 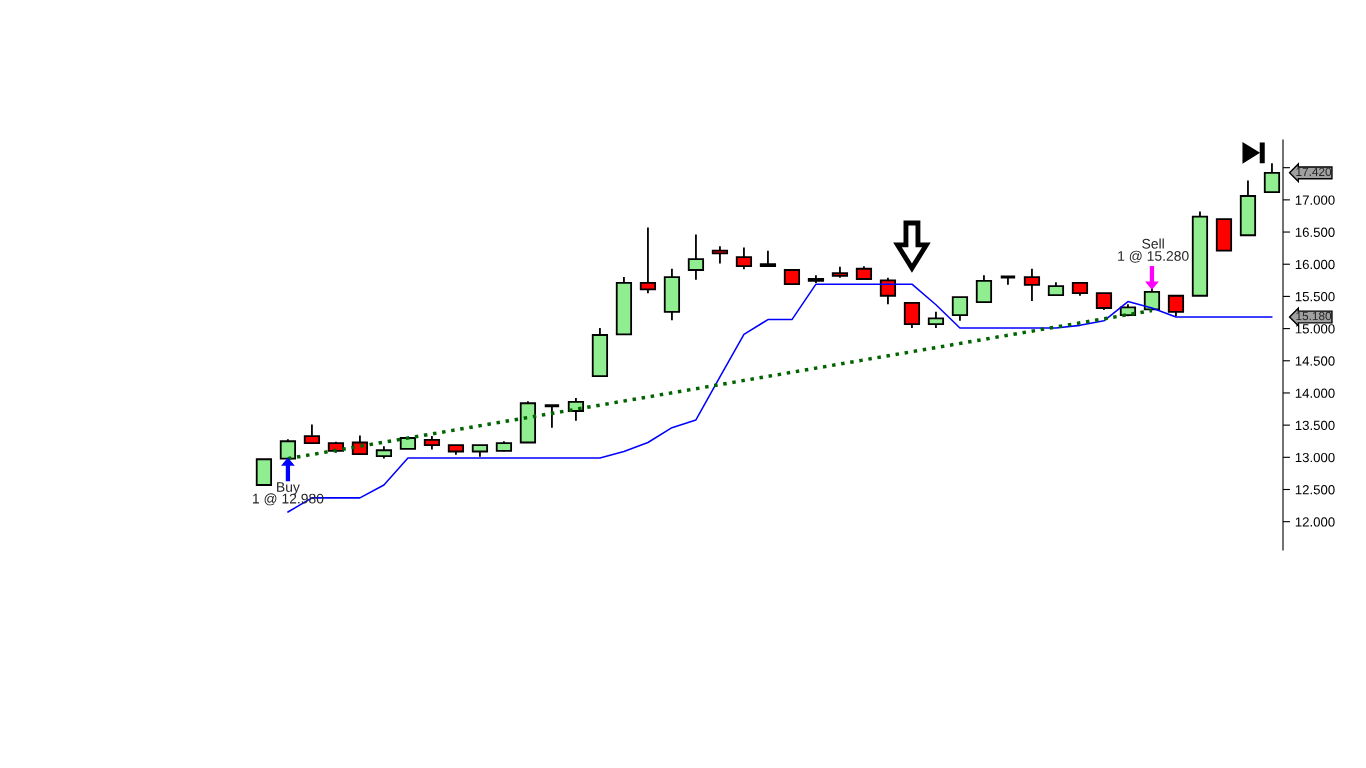 I want to click on y-tick-label: 16.000, so click(x=1315, y=264).